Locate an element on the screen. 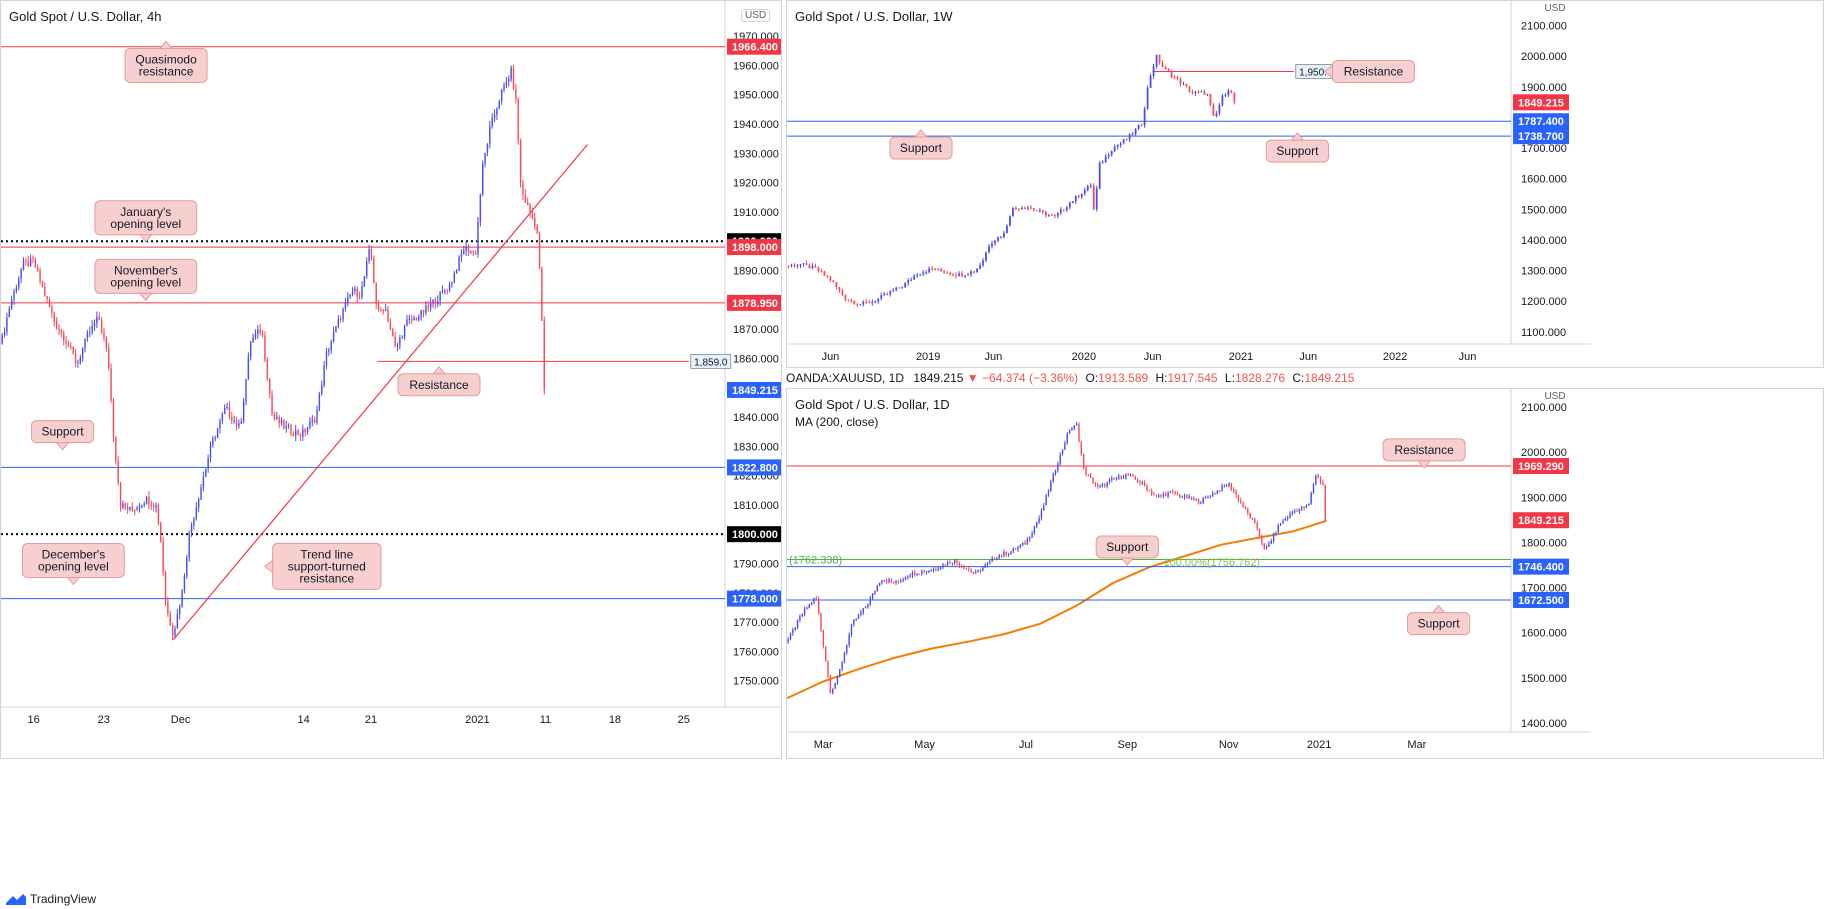 This screenshot has width=1824, height=909. price-badge-label: 1966.400 is located at coordinates (755, 48).